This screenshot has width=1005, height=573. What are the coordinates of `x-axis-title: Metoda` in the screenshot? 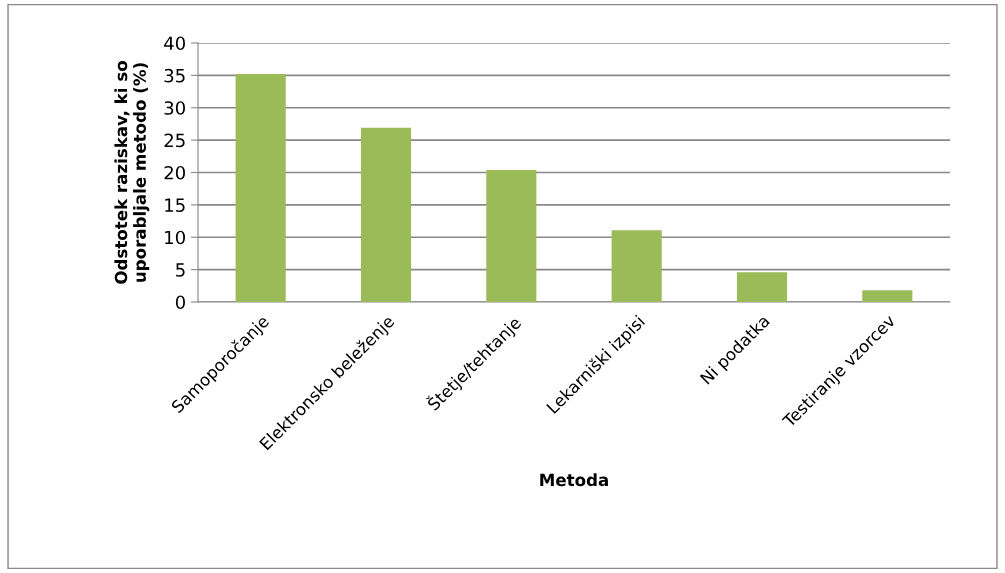 It's located at (574, 480).